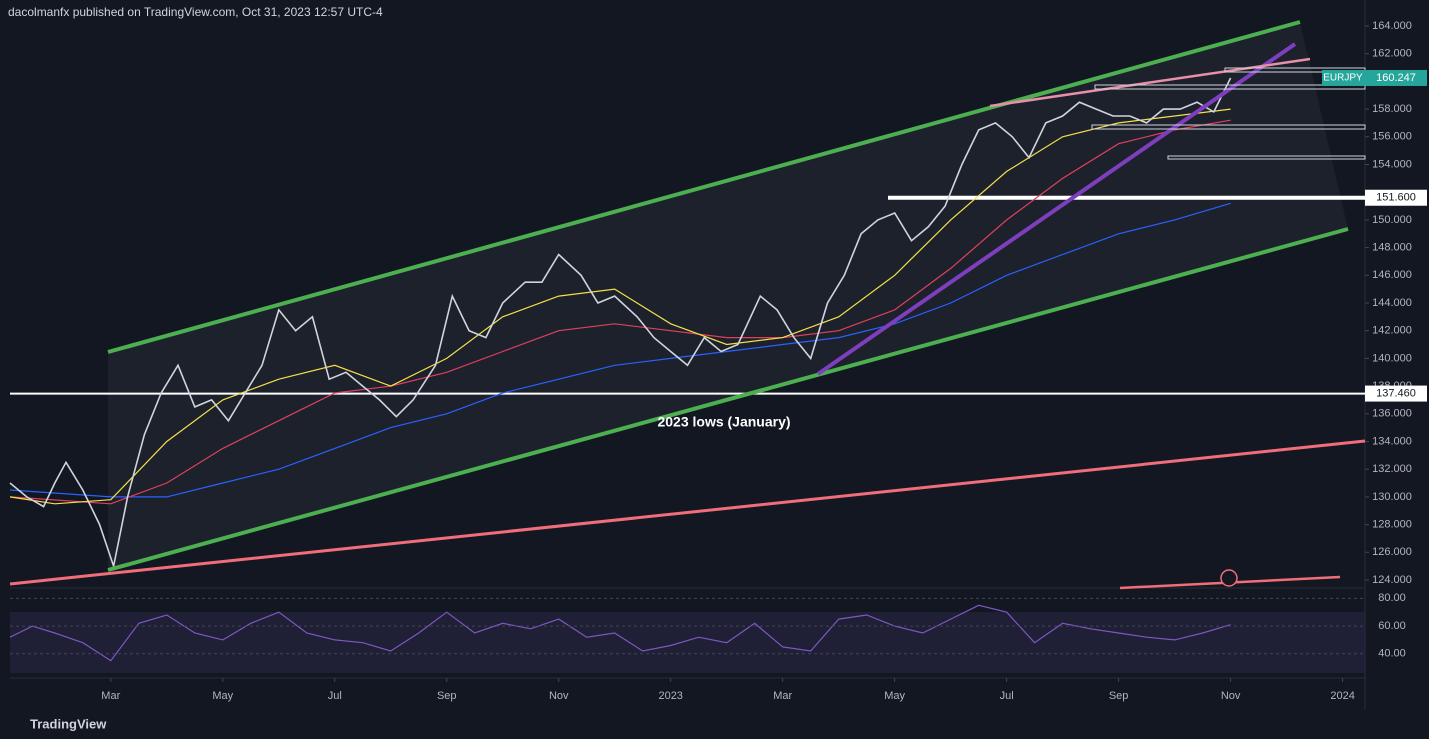  I want to click on symbol-label: EURJPY, so click(1343, 78).